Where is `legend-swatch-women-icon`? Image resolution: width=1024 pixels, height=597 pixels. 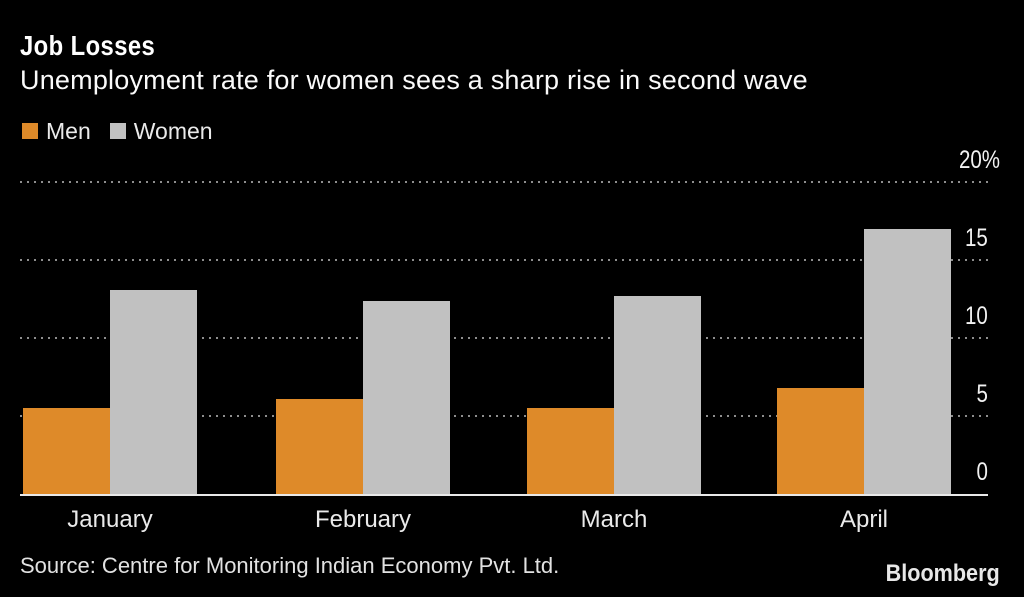 legend-swatch-women-icon is located at coordinates (117, 131).